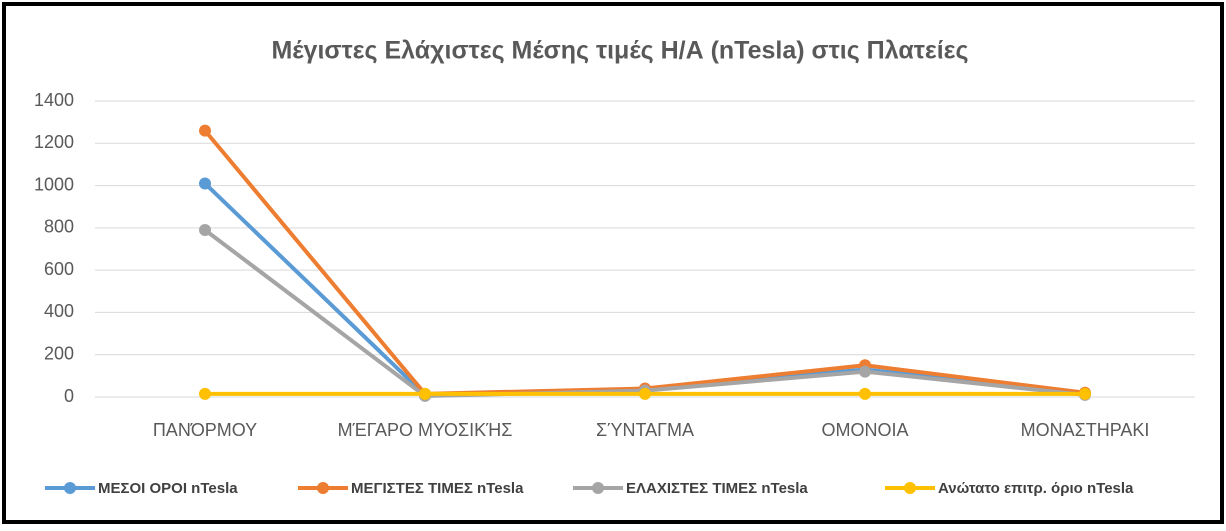 This screenshot has height=531, width=1226. I want to click on y-tick-label: 200, so click(59, 353).